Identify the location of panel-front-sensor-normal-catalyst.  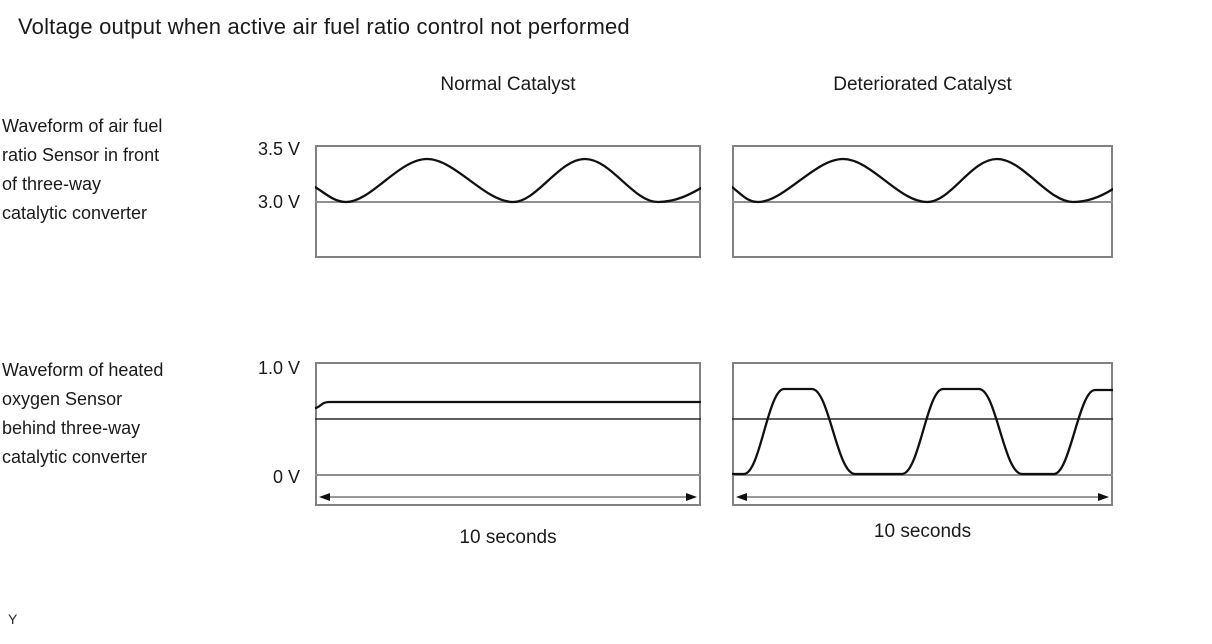
(508, 201).